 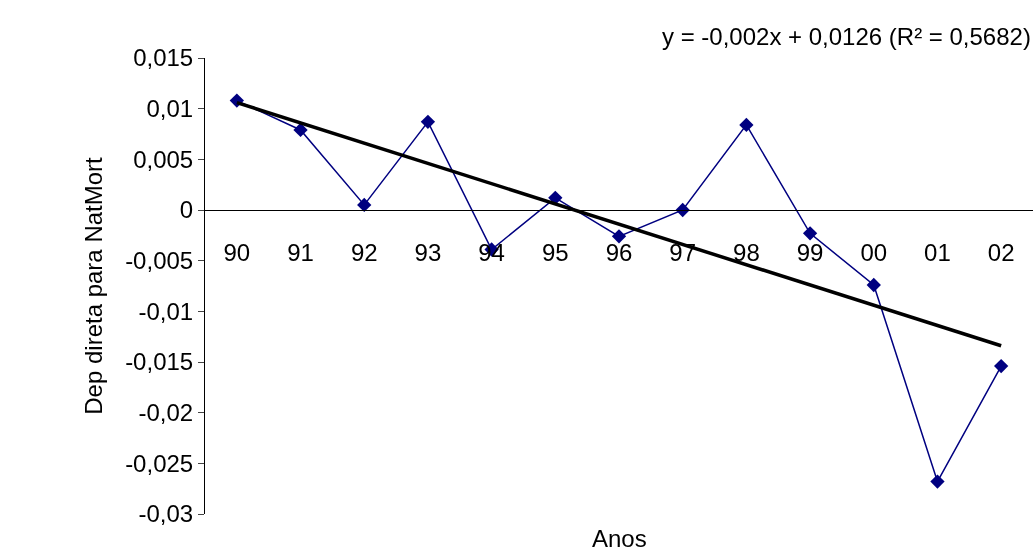 What do you see at coordinates (159, 261) in the screenshot?
I see `y-tick-label: -0,005` at bounding box center [159, 261].